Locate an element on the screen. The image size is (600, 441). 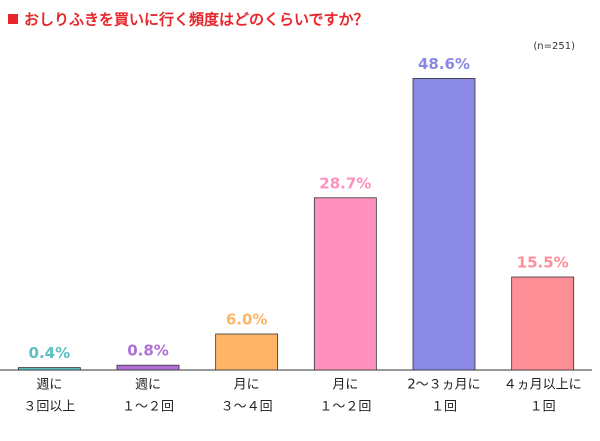
value-label: 48.6% is located at coordinates (444, 64).